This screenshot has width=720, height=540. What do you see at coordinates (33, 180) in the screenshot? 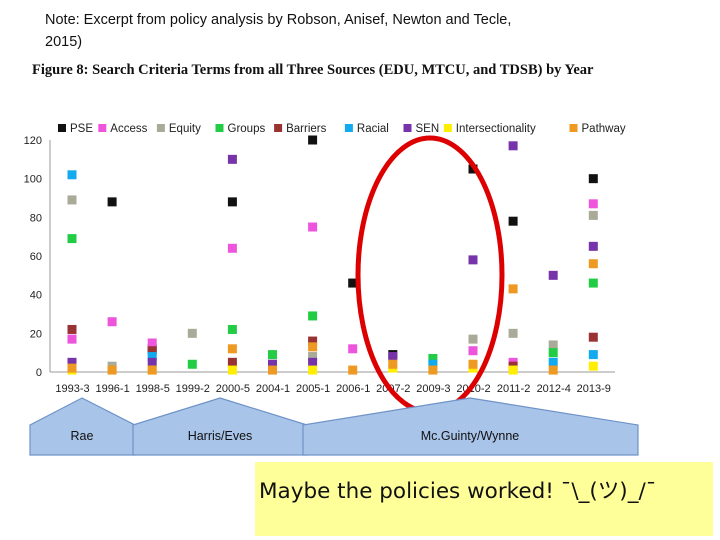
I see `y-tick-label: 100` at bounding box center [33, 180].